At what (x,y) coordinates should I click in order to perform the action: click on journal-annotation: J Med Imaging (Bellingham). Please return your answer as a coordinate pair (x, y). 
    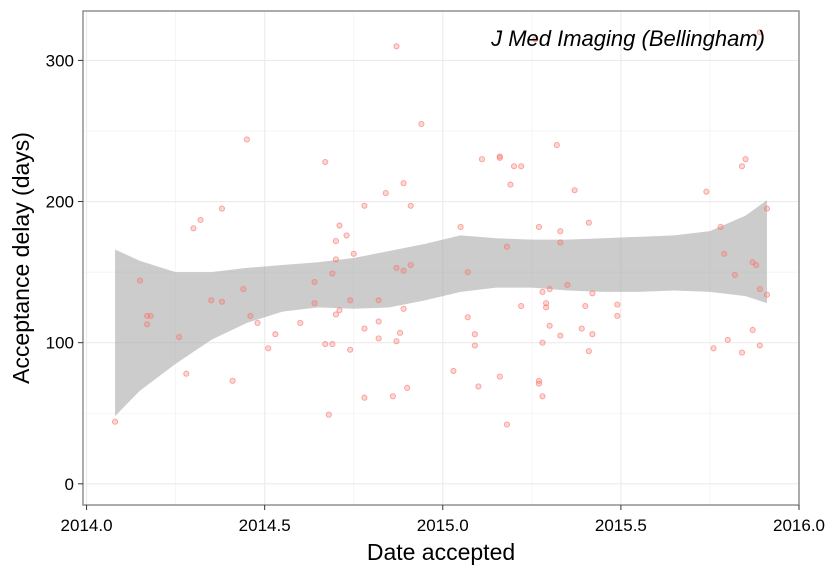
    Looking at the image, I should click on (627, 38).